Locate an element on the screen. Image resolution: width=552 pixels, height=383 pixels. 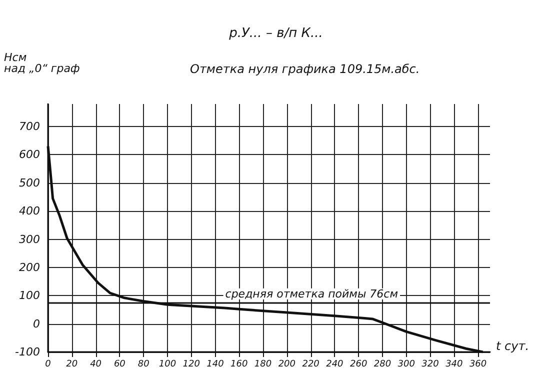
x-tick-label: 300 is located at coordinates (407, 365).